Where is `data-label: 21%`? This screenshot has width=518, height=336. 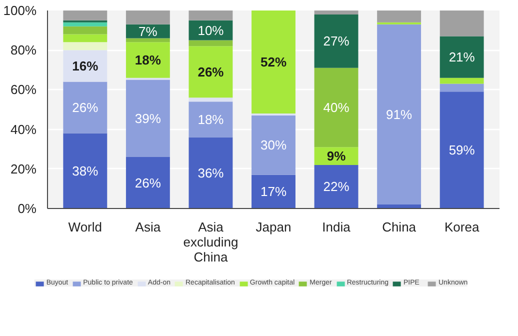
data-label: 21% is located at coordinates (462, 57).